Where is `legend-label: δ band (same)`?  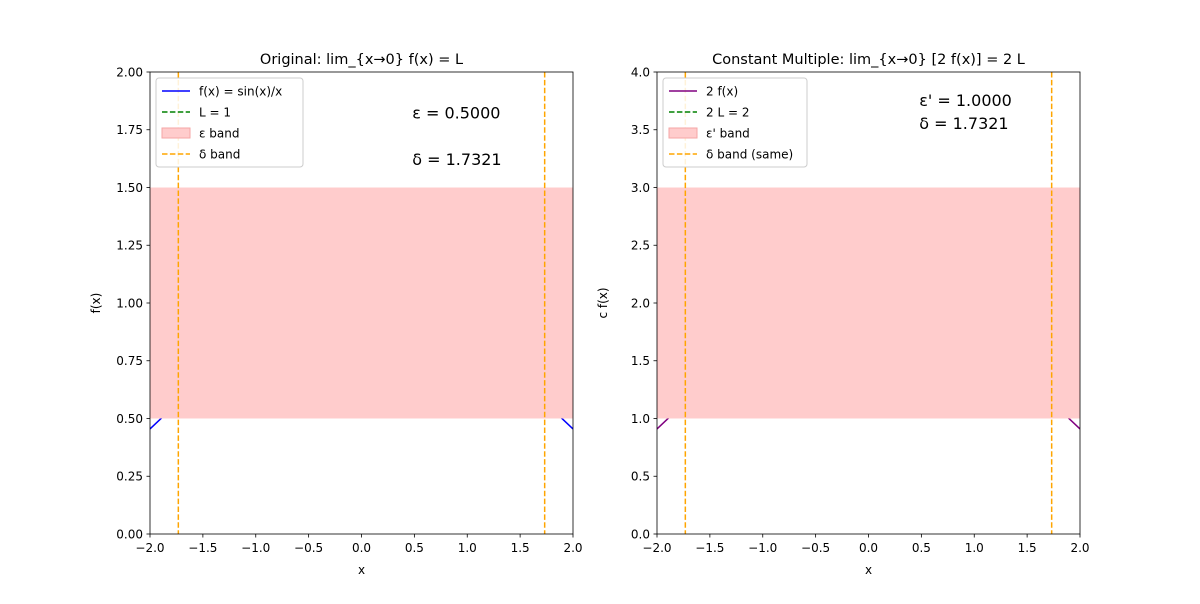 legend-label: δ band (same) is located at coordinates (749, 154).